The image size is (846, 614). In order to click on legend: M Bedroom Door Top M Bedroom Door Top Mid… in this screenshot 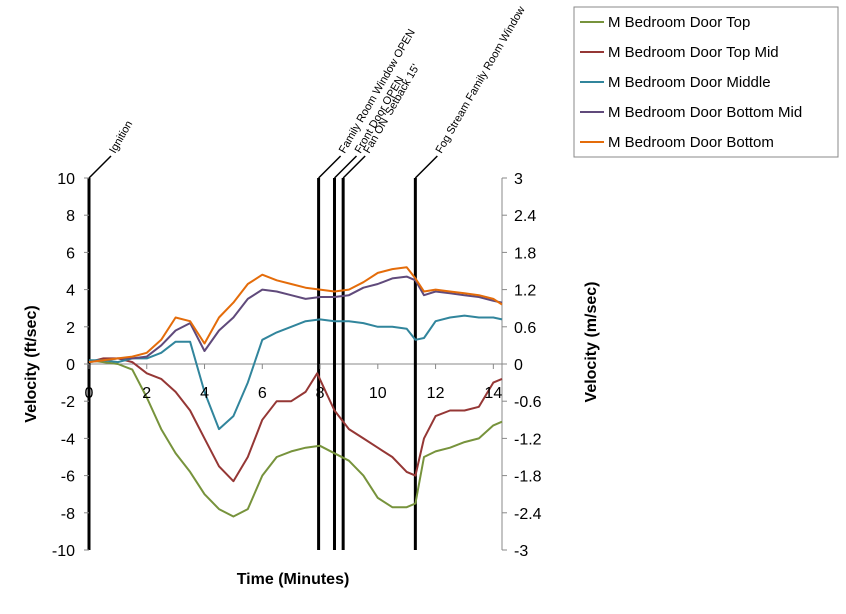, I will do `click(706, 82)`.